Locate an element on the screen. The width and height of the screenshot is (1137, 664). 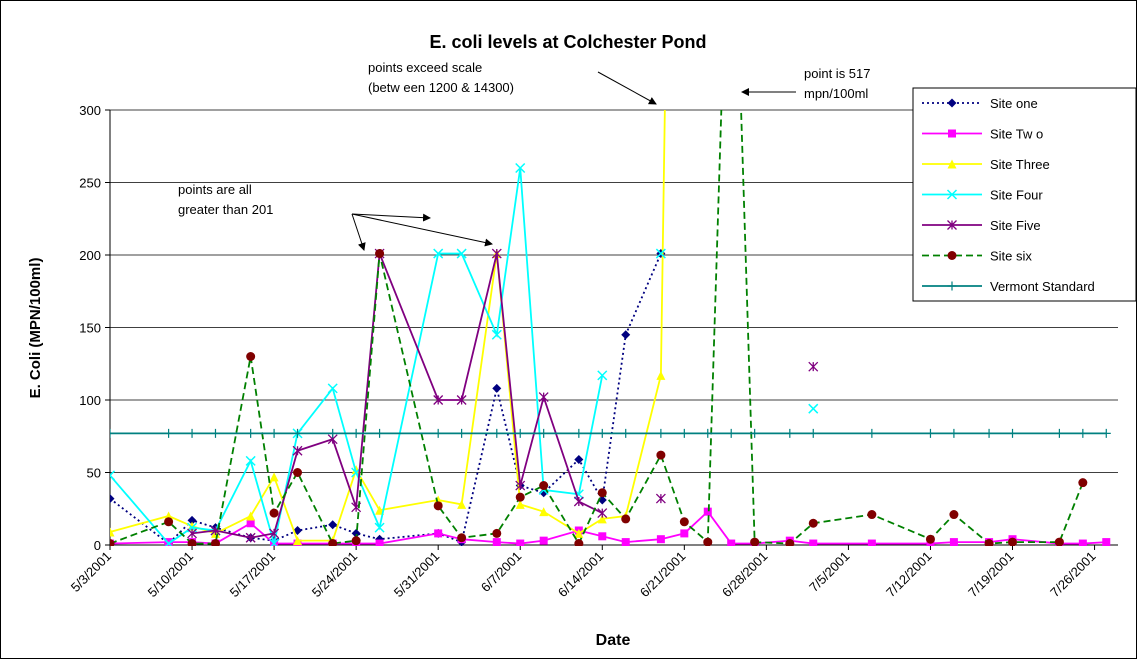
legend-label: Site Five is located at coordinates (1015, 225).